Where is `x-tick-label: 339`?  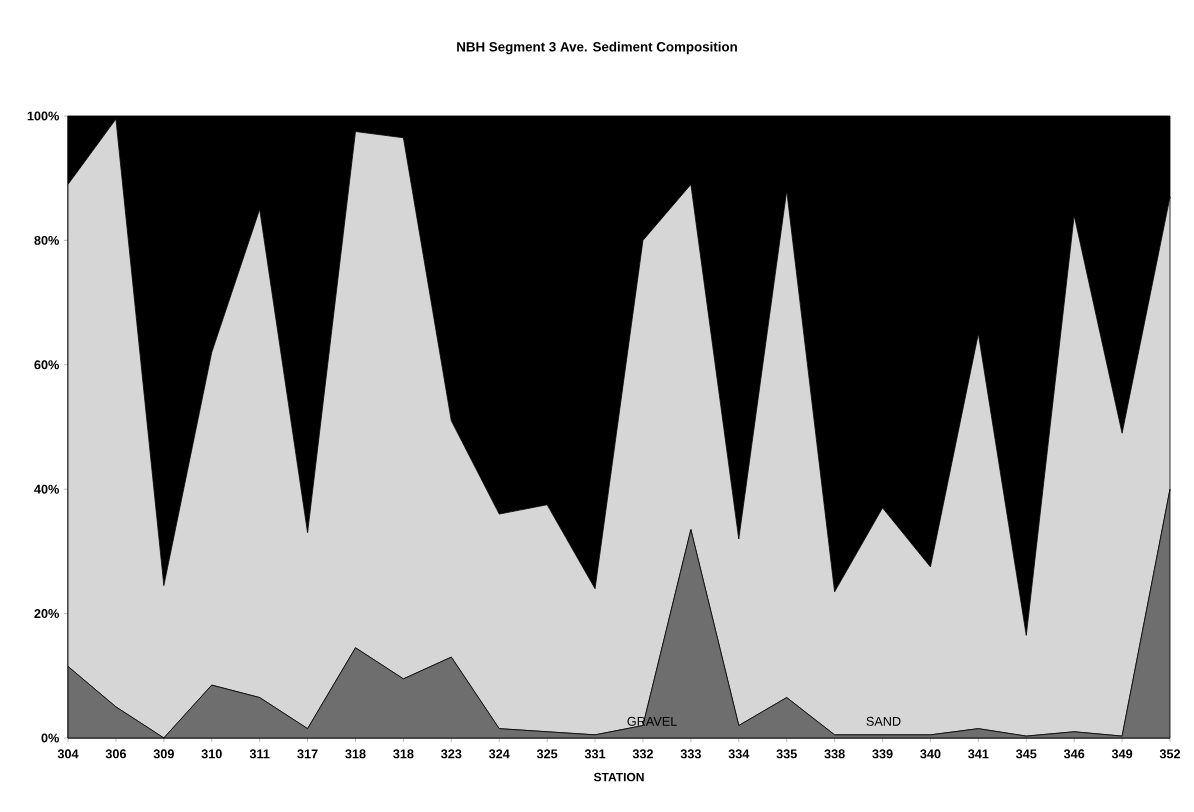 x-tick-label: 339 is located at coordinates (882, 754).